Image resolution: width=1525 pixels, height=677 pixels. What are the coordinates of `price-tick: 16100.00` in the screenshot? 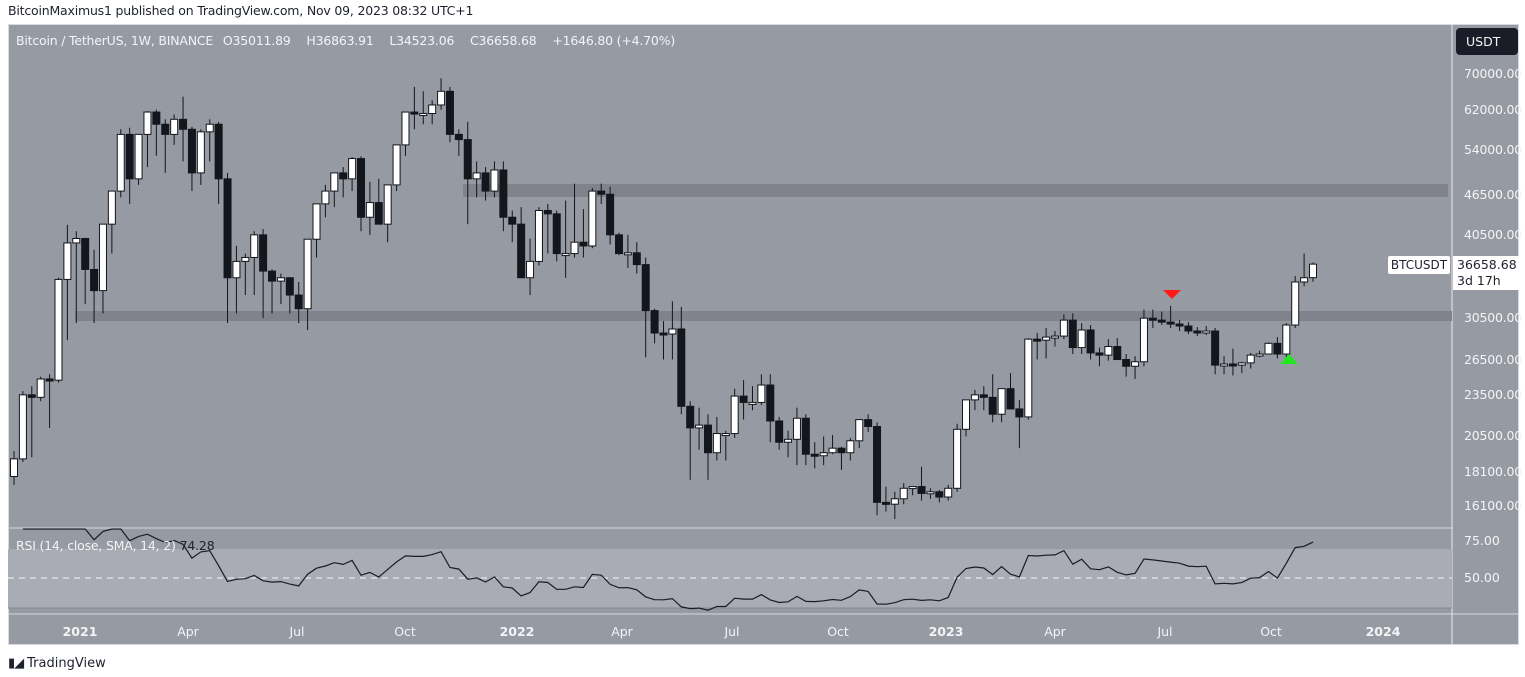 It's located at (1493, 505).